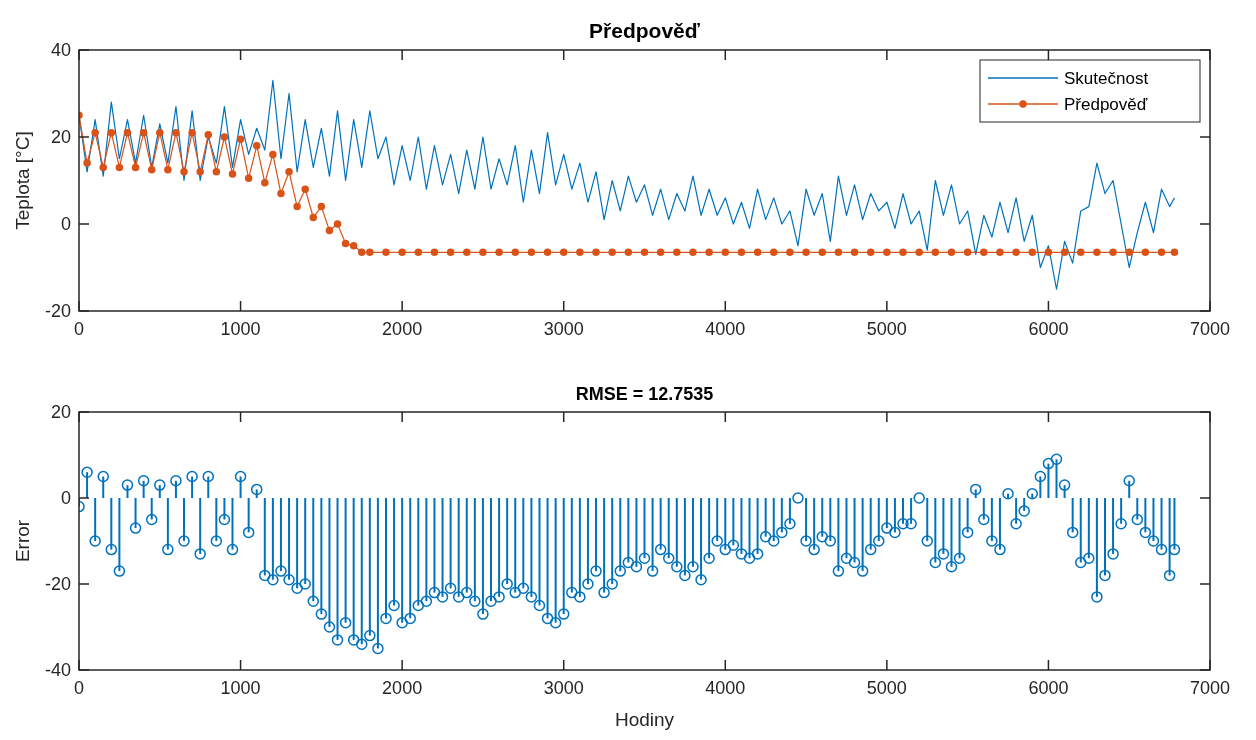 The width and height of the screenshot is (1256, 740). What do you see at coordinates (1106, 78) in the screenshot?
I see `legend-label: Skutečnost` at bounding box center [1106, 78].